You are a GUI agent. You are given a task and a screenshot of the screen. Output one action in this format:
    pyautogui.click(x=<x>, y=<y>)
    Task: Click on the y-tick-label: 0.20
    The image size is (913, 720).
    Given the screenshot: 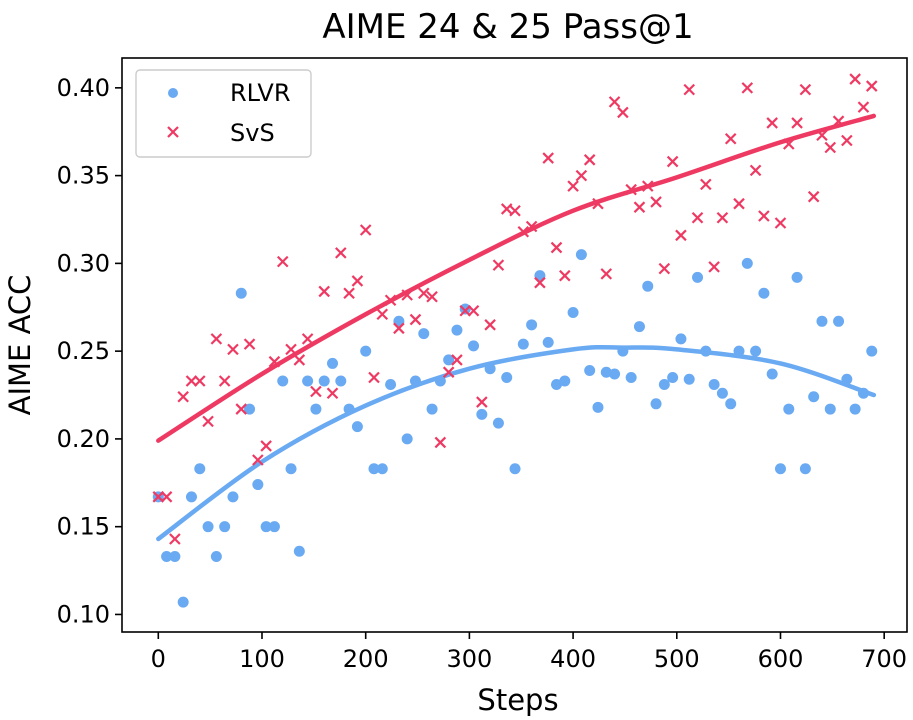 What is the action you would take?
    pyautogui.click(x=83, y=439)
    